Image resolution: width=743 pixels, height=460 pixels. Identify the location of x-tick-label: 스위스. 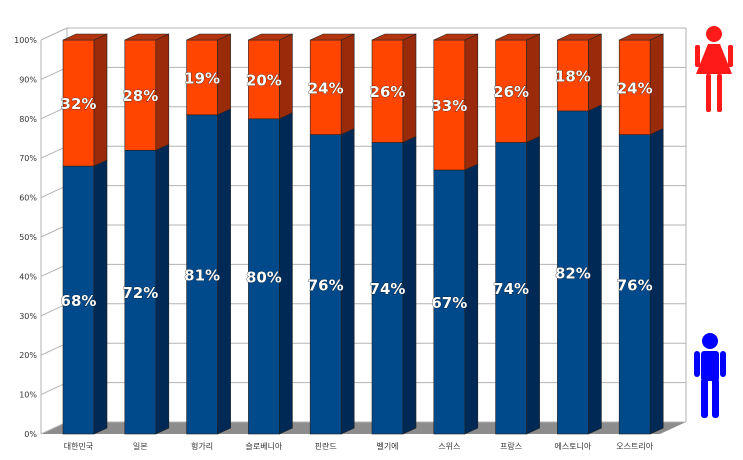
(449, 446).